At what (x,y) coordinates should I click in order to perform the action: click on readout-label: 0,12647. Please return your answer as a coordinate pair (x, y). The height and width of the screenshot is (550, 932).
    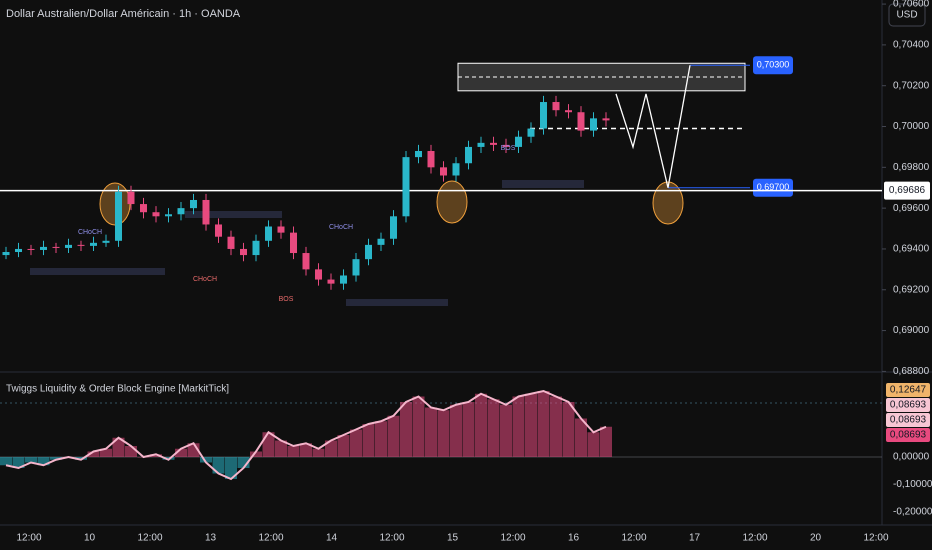
    Looking at the image, I should click on (908, 390).